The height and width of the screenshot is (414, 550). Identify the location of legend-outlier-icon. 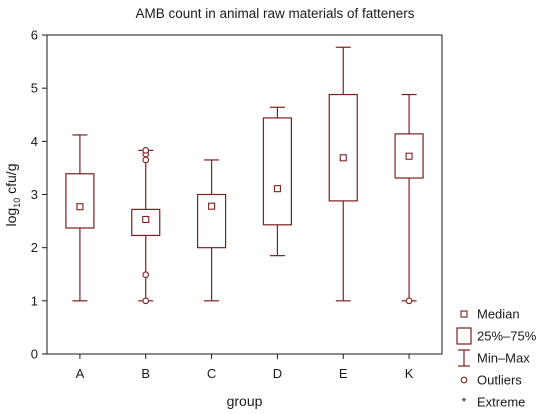
(464, 380).